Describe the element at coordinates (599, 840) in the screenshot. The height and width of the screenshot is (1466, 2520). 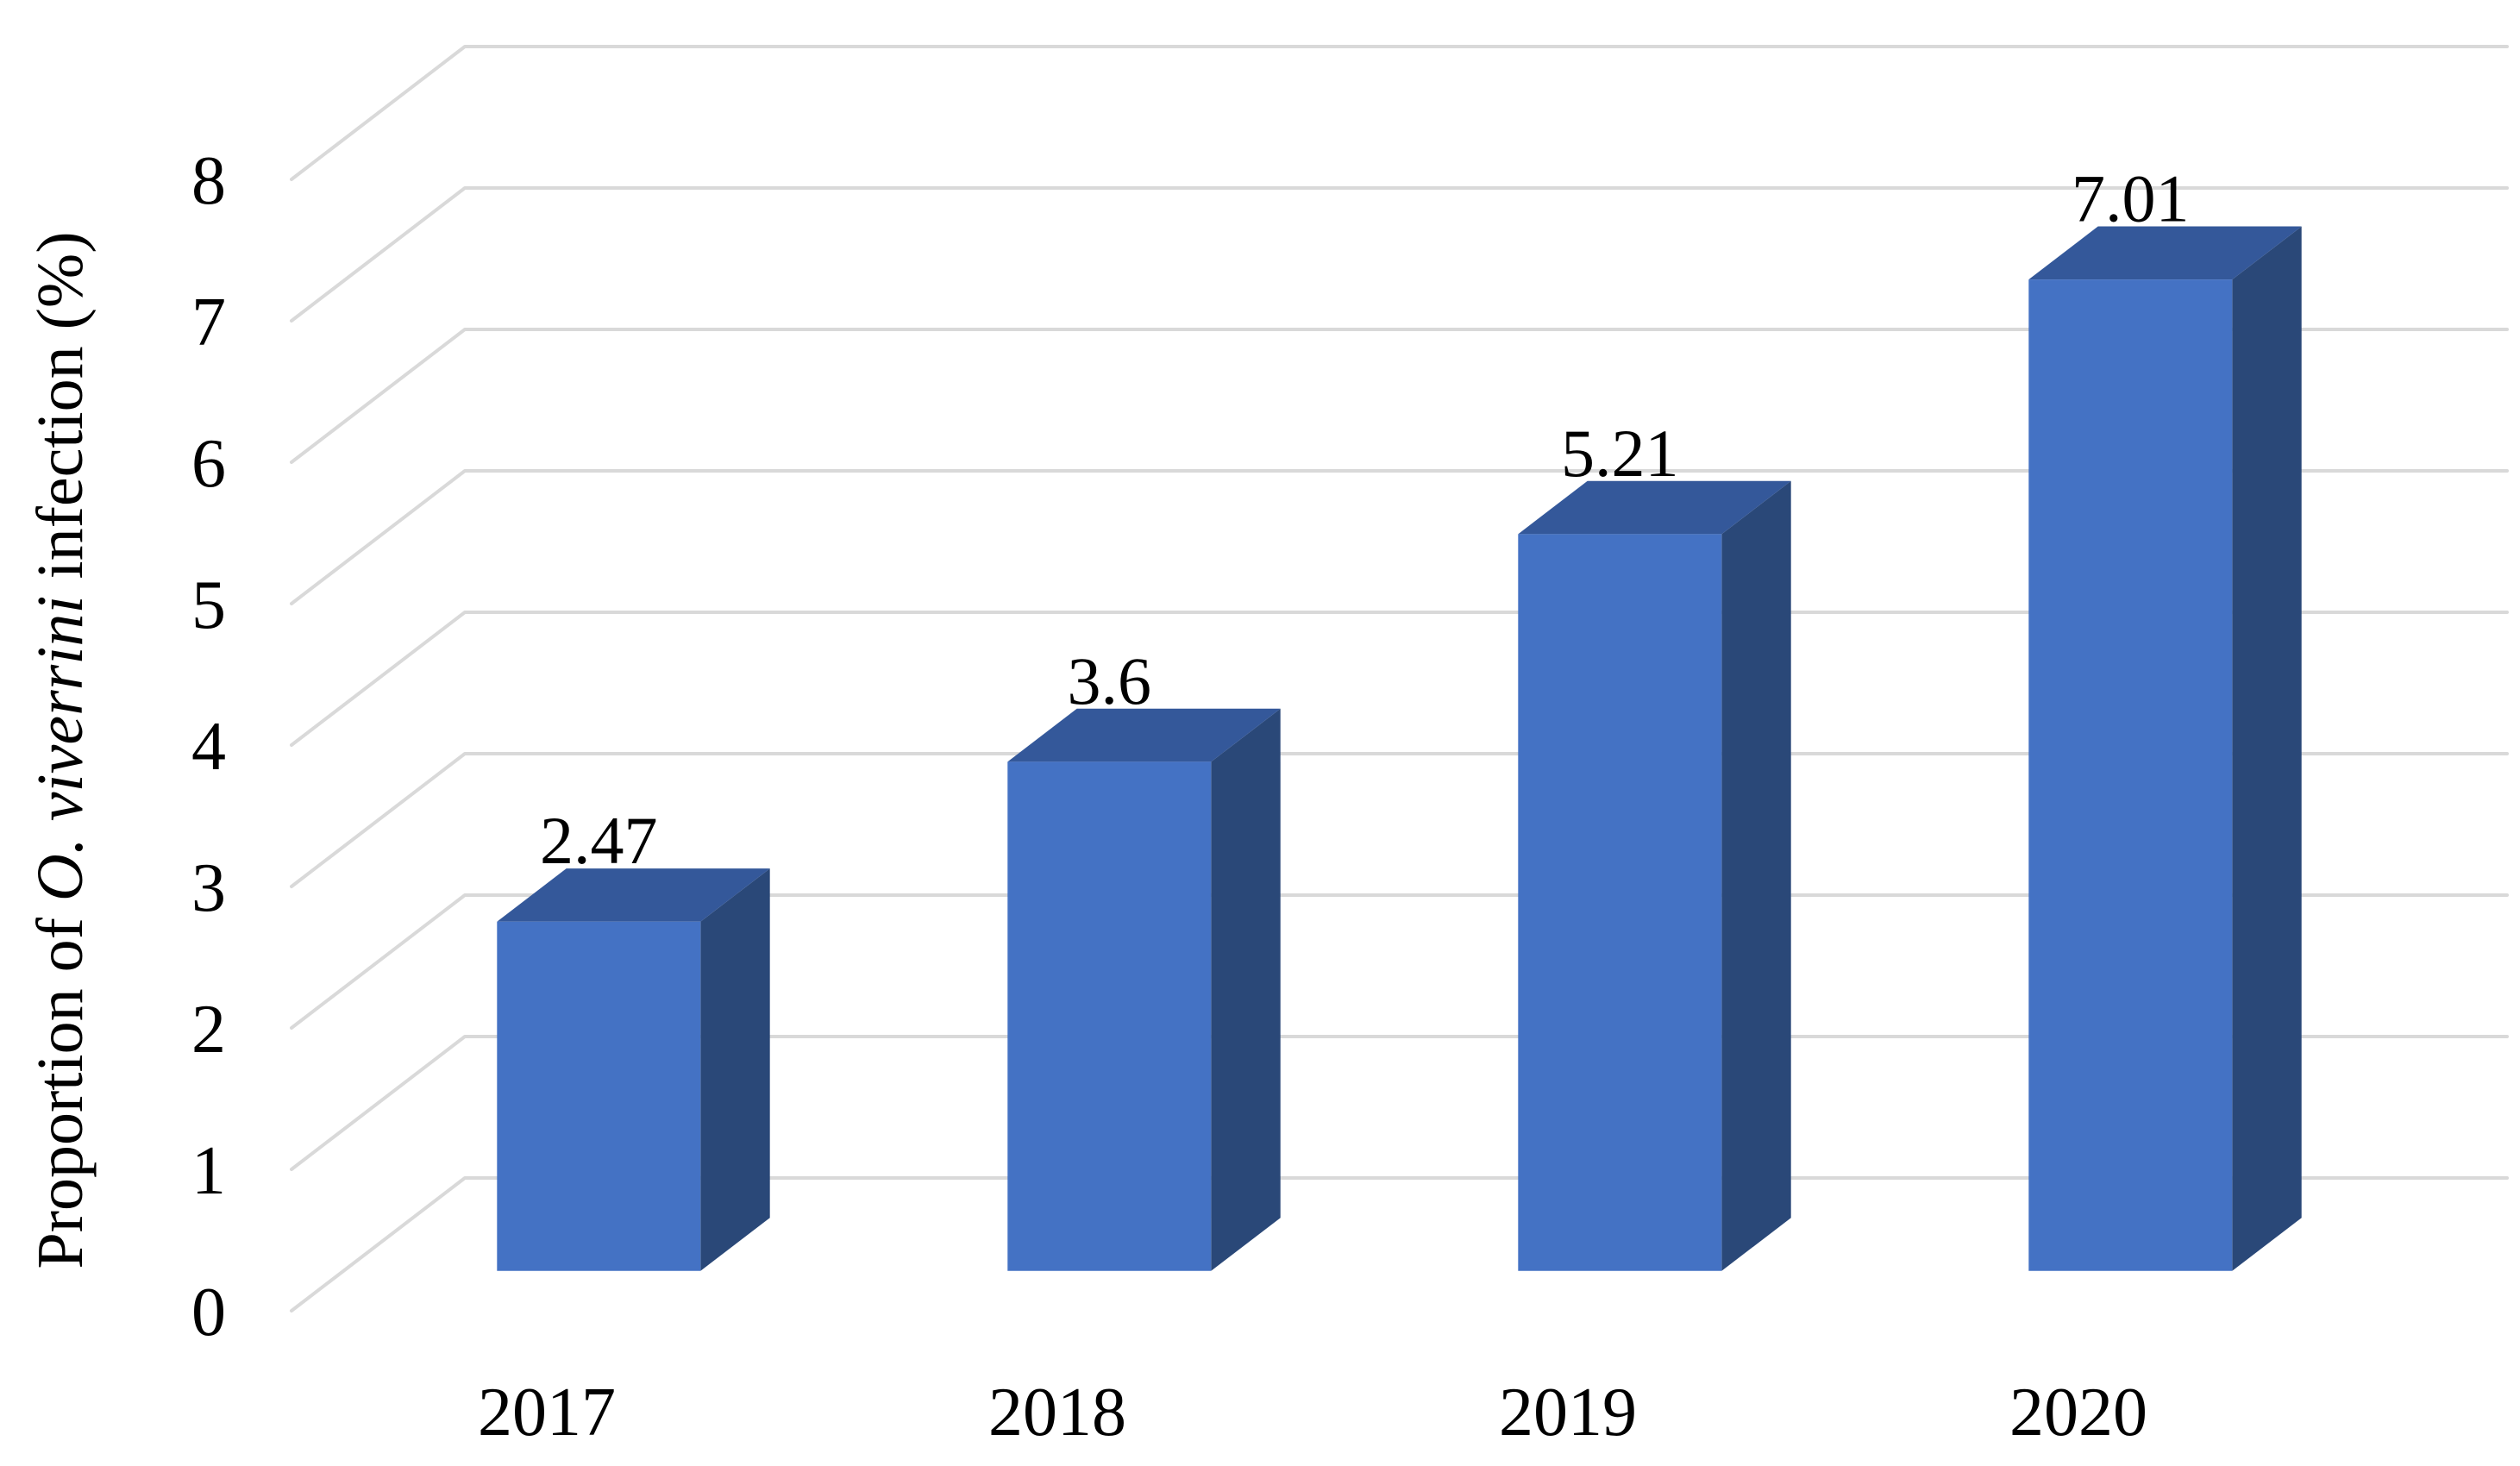
I see `data-label-2017: 2.47` at that location.